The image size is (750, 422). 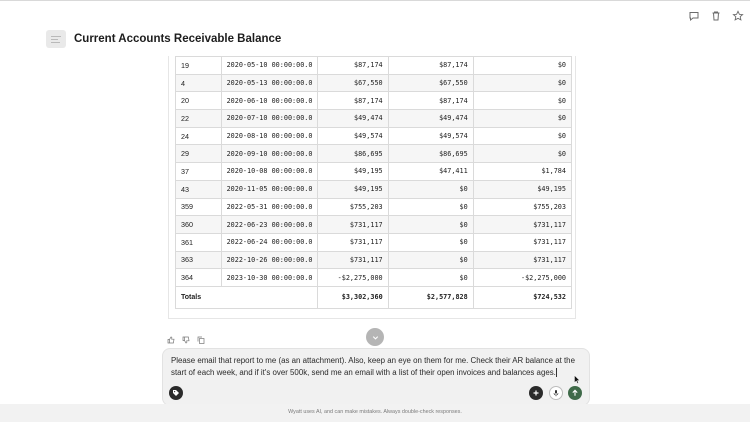 I want to click on table-cell: 2022-10-26 00:00:00.0, so click(x=269, y=260).